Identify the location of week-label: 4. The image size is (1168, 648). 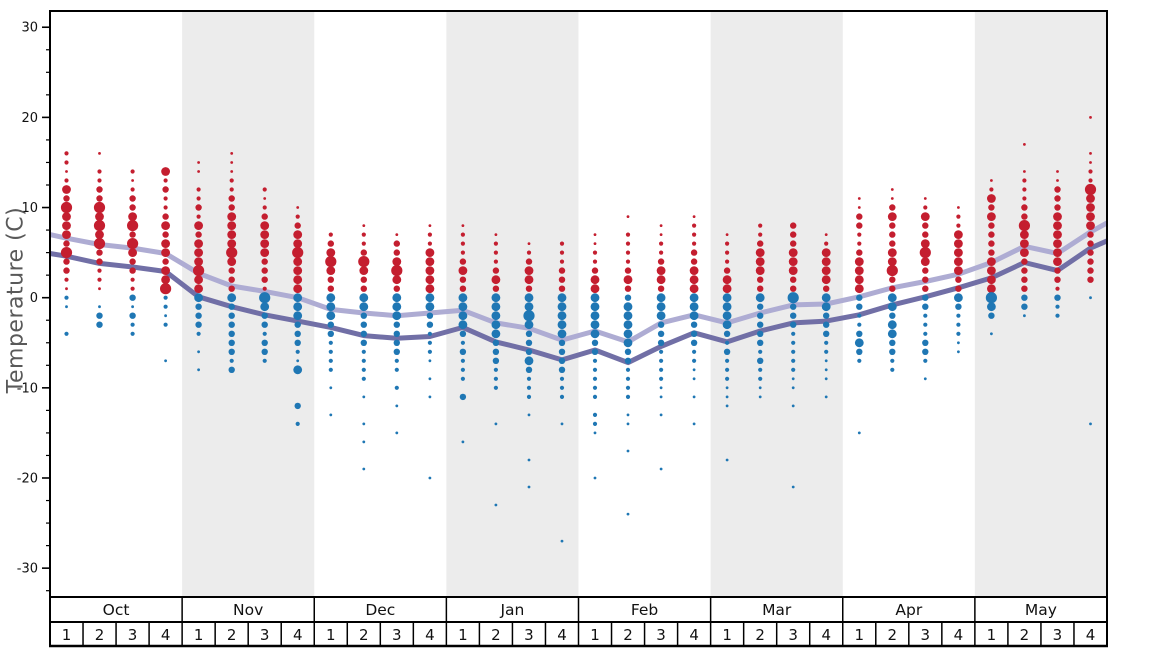
(826, 635).